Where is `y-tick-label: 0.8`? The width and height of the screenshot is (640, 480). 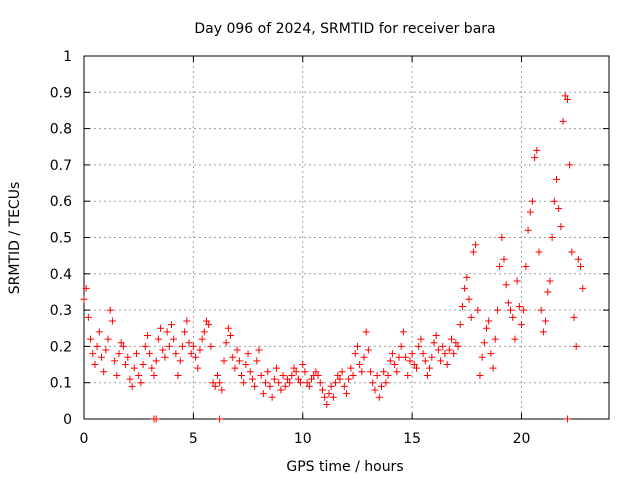
y-tick-label: 0.8 is located at coordinates (61, 130).